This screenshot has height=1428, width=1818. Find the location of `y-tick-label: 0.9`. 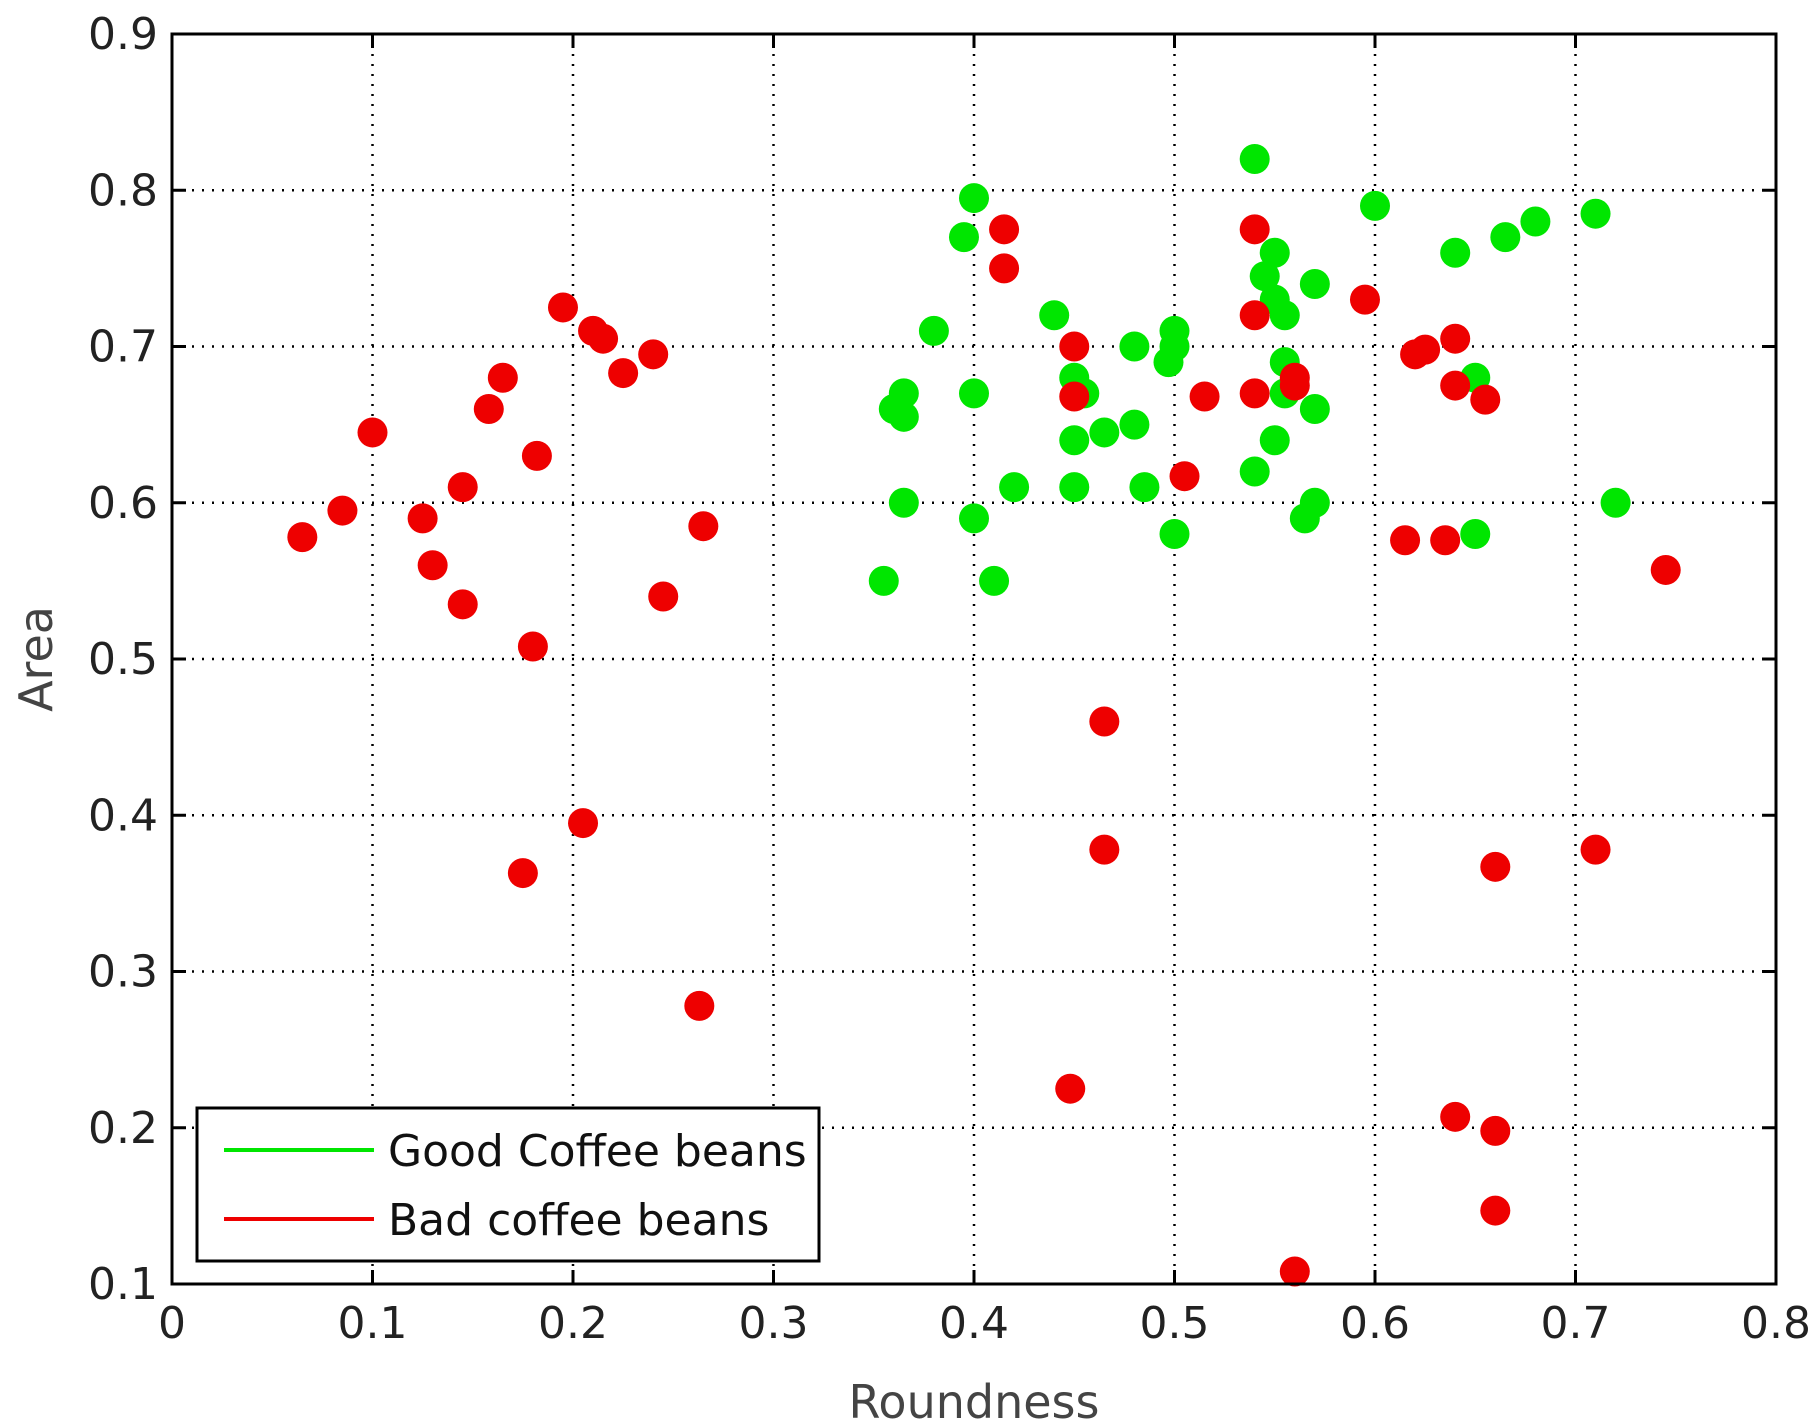

y-tick-label: 0.9 is located at coordinates (123, 34).